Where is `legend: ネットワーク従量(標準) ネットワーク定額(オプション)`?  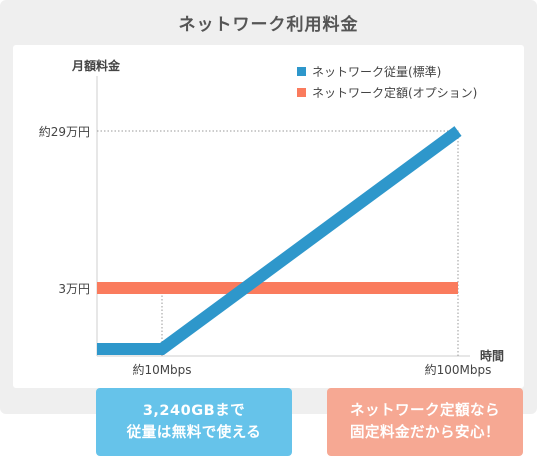 legend: ネットワーク従量(標準) ネットワーク定額(オプション) is located at coordinates (387, 82).